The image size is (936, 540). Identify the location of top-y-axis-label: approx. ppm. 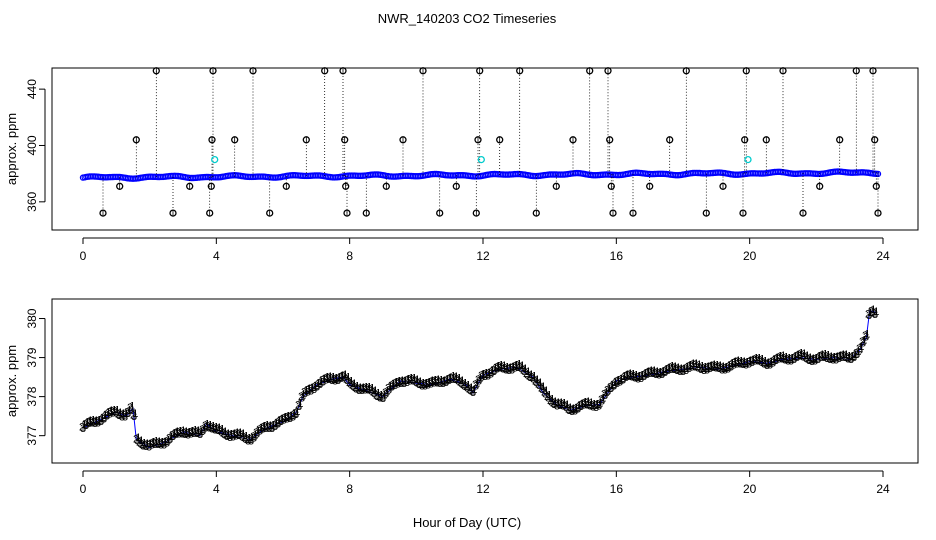
(11, 149).